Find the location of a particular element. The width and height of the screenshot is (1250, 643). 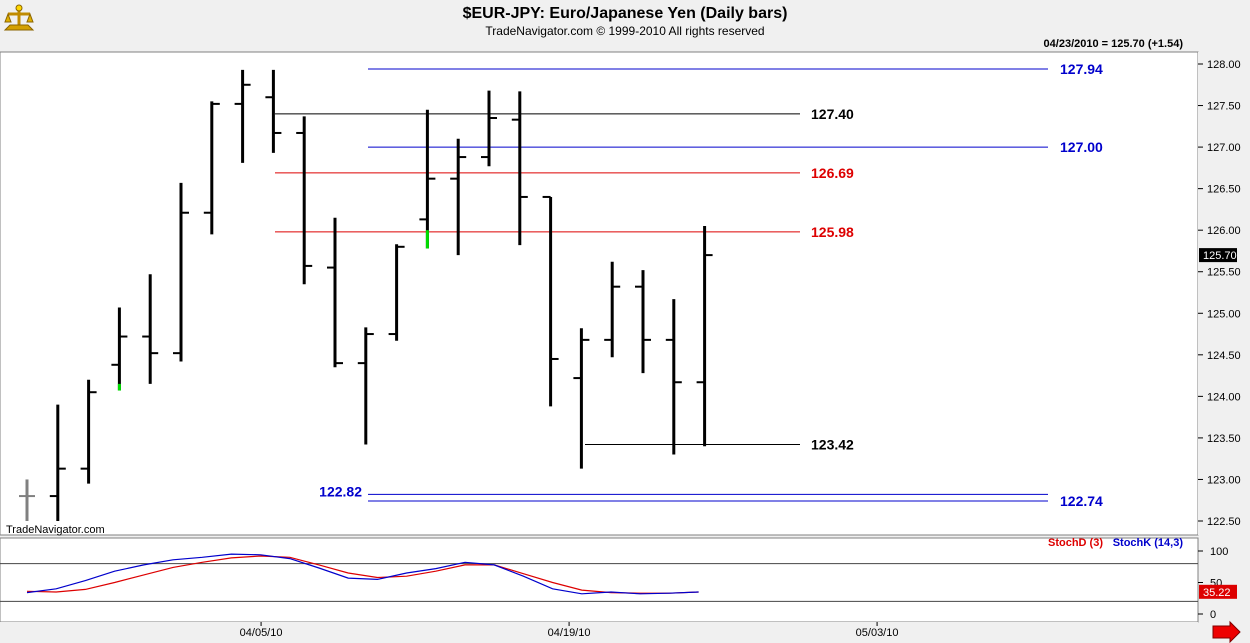

stoch-tick-label: 0 is located at coordinates (1213, 615).